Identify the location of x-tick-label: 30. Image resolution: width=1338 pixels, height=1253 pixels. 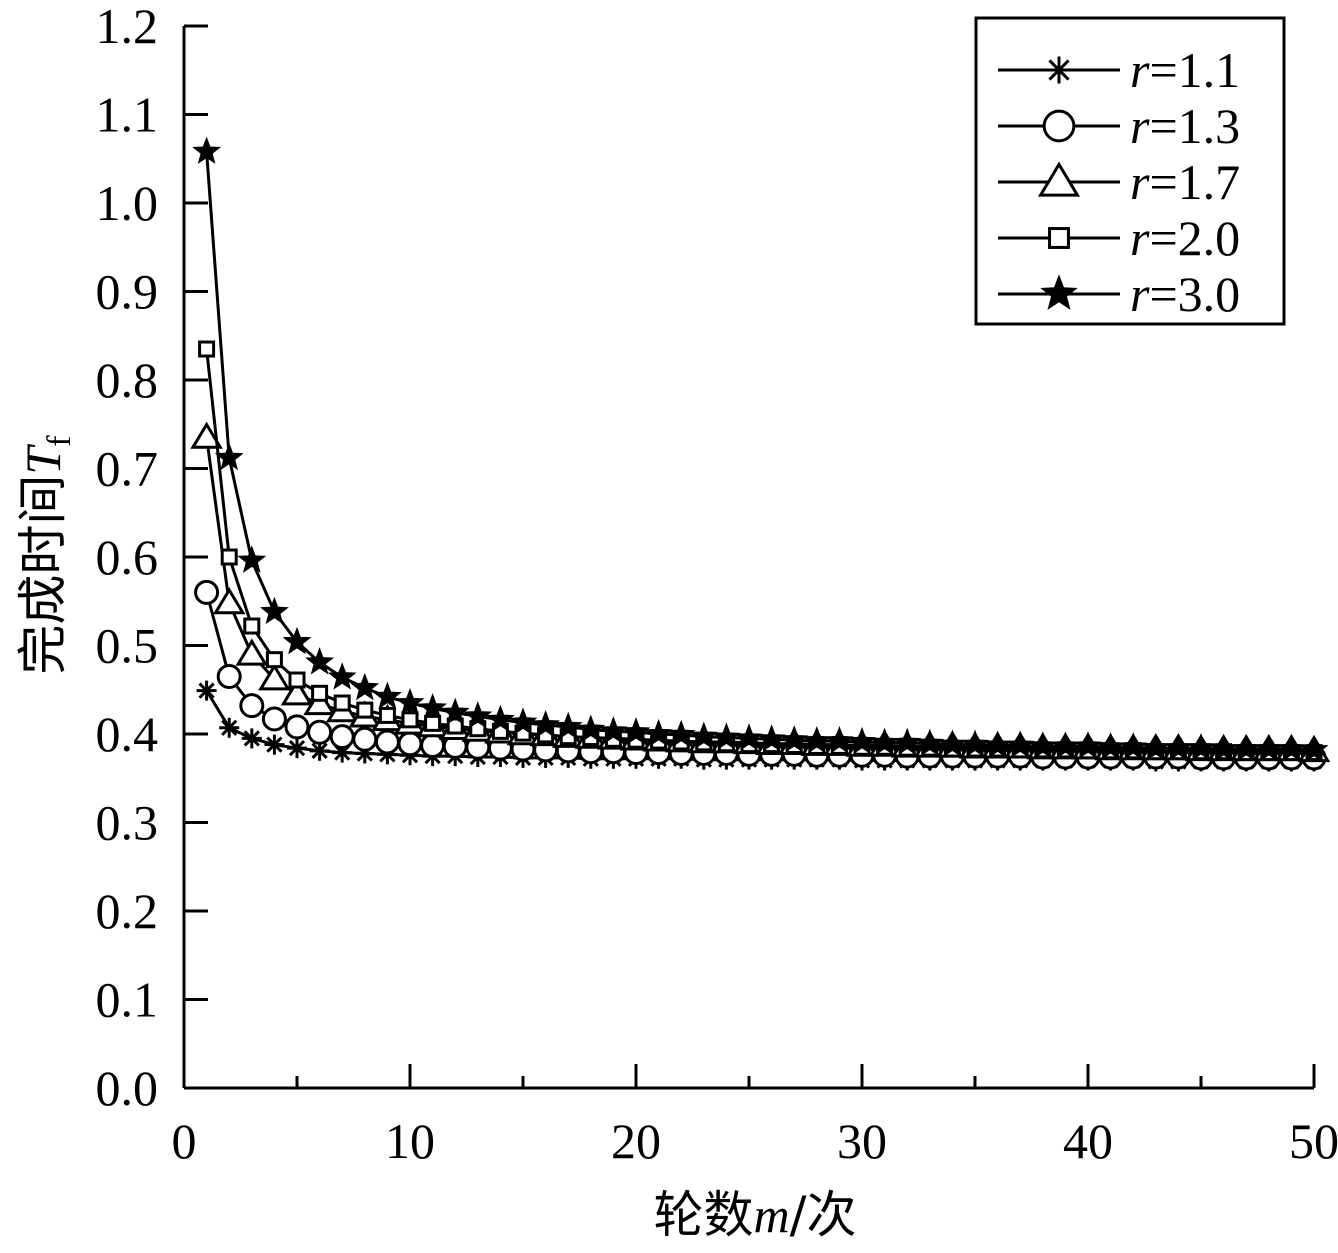
(862, 1141).